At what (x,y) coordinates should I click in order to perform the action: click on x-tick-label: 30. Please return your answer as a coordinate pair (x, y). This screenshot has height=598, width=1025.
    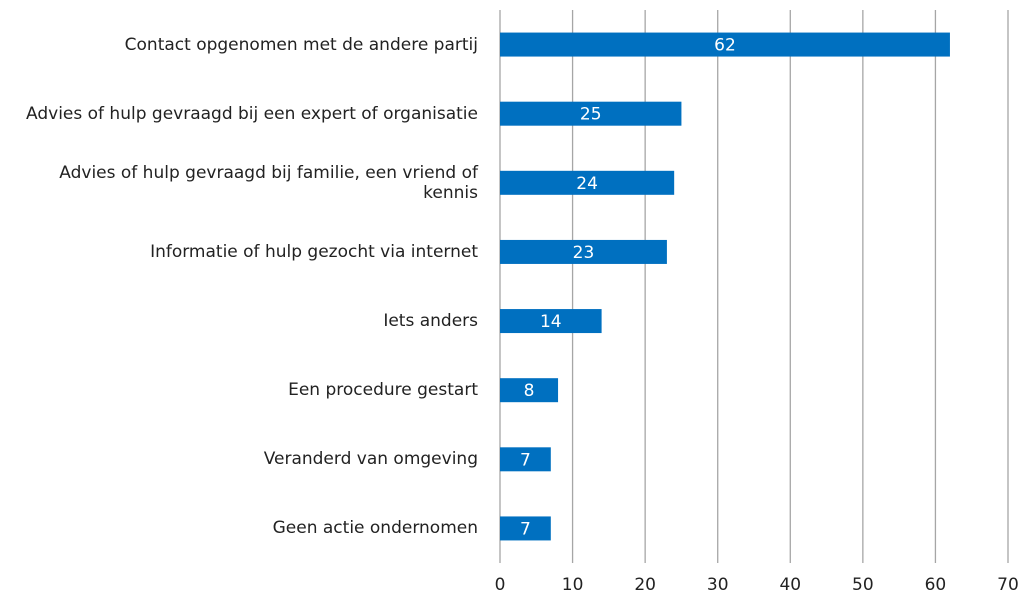
    Looking at the image, I should click on (718, 585).